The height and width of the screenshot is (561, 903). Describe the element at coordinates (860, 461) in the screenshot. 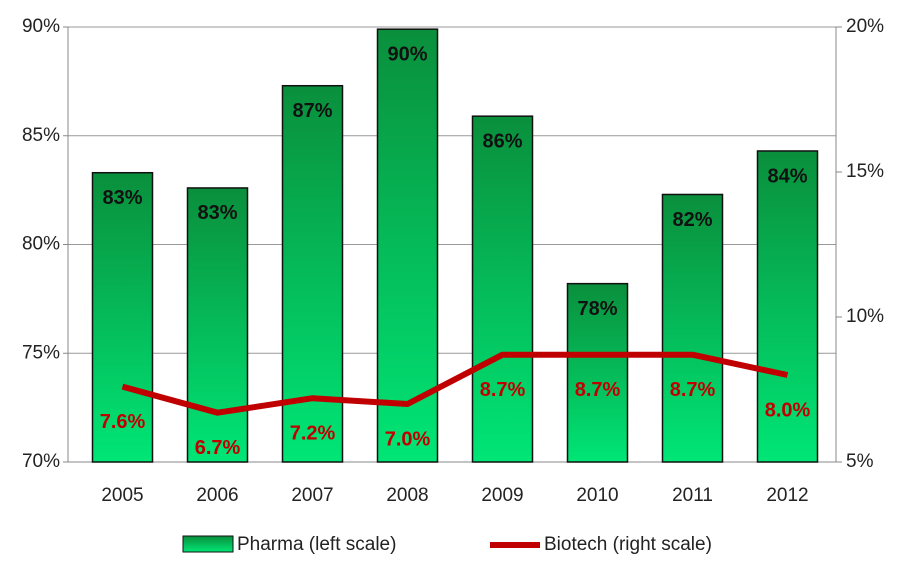

I see `y2-tick-label: 5%` at that location.